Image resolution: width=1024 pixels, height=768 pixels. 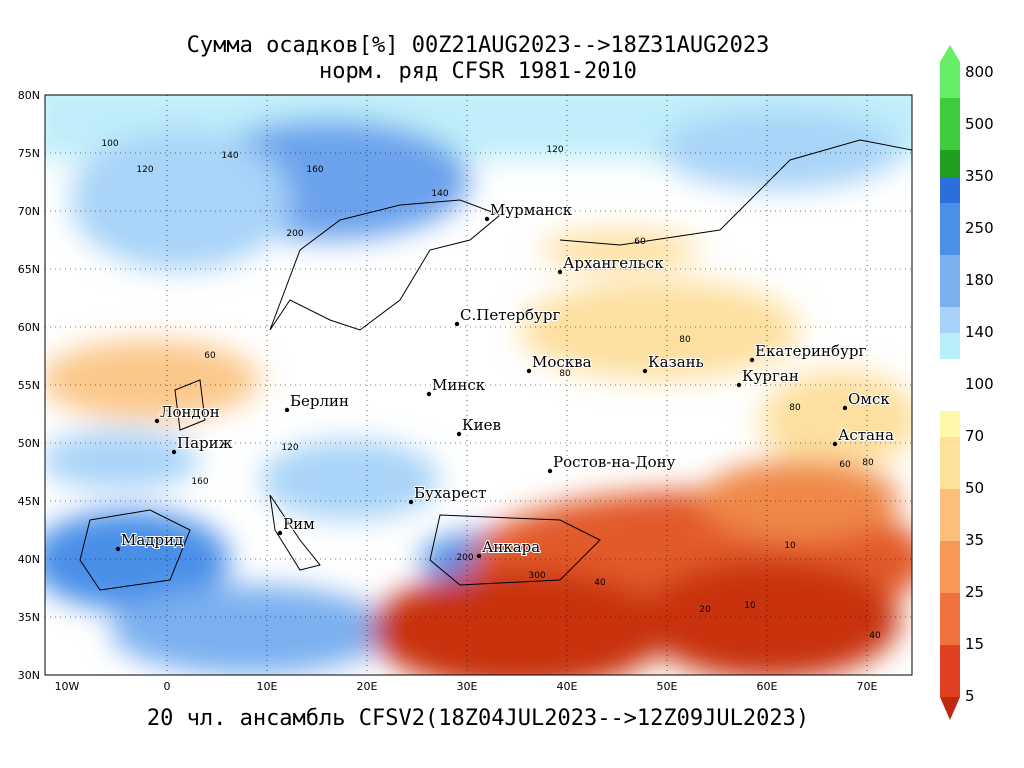 What do you see at coordinates (562, 362) in the screenshot?
I see `city-label: Москва` at bounding box center [562, 362].